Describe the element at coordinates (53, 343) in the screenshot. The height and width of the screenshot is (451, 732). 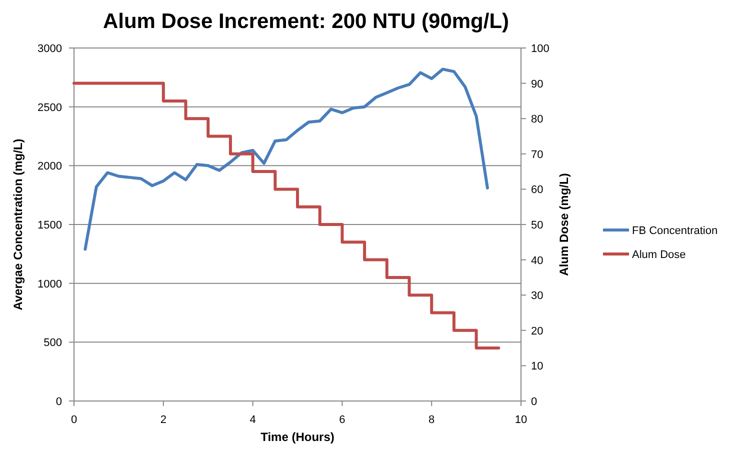
I see `y-tick-label: 500` at that location.